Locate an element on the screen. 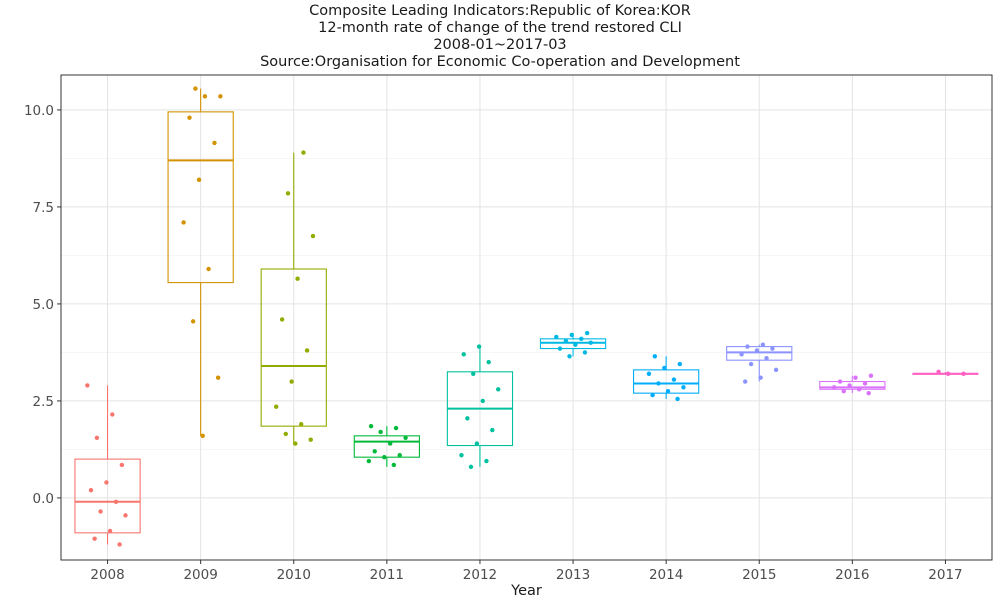  x-tick-label-2012: 2012 is located at coordinates (480, 575).